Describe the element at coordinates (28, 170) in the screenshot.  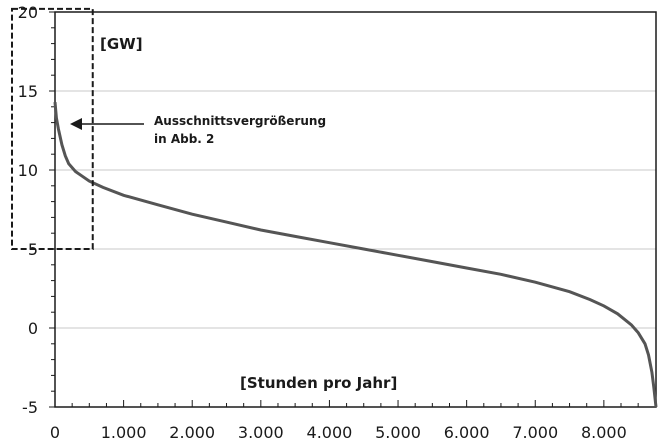
I see `y-tick-label: 10` at that location.